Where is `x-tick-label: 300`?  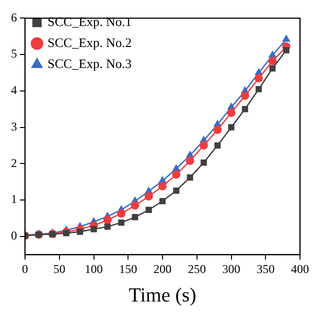
x-tick-label: 300 is located at coordinates (231, 269).